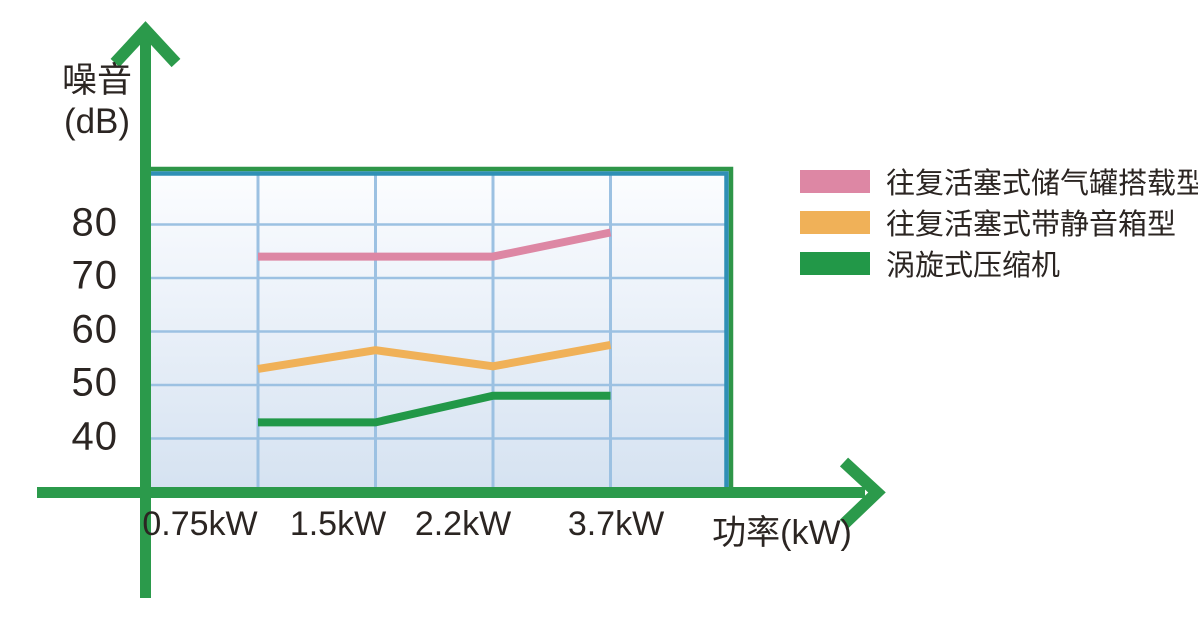 This screenshot has width=1198, height=630. Describe the element at coordinates (94, 222) in the screenshot. I see `y-tick-label-80: 80` at that location.